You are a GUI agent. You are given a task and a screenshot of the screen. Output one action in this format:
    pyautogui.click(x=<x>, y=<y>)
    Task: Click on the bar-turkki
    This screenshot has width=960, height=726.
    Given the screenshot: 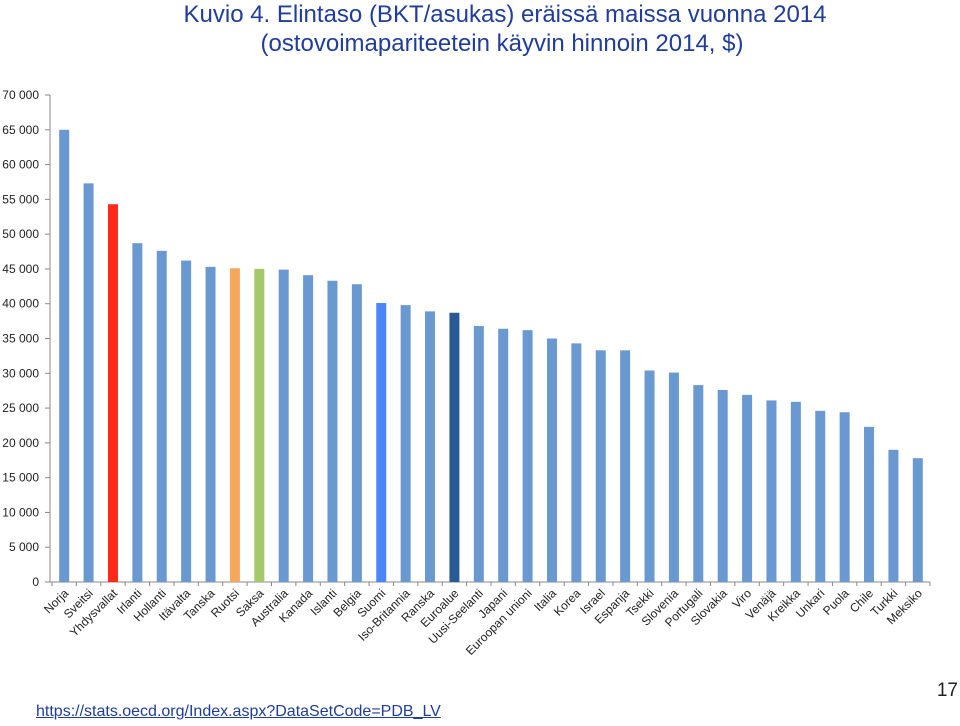 What is the action you would take?
    pyautogui.click(x=893, y=515)
    